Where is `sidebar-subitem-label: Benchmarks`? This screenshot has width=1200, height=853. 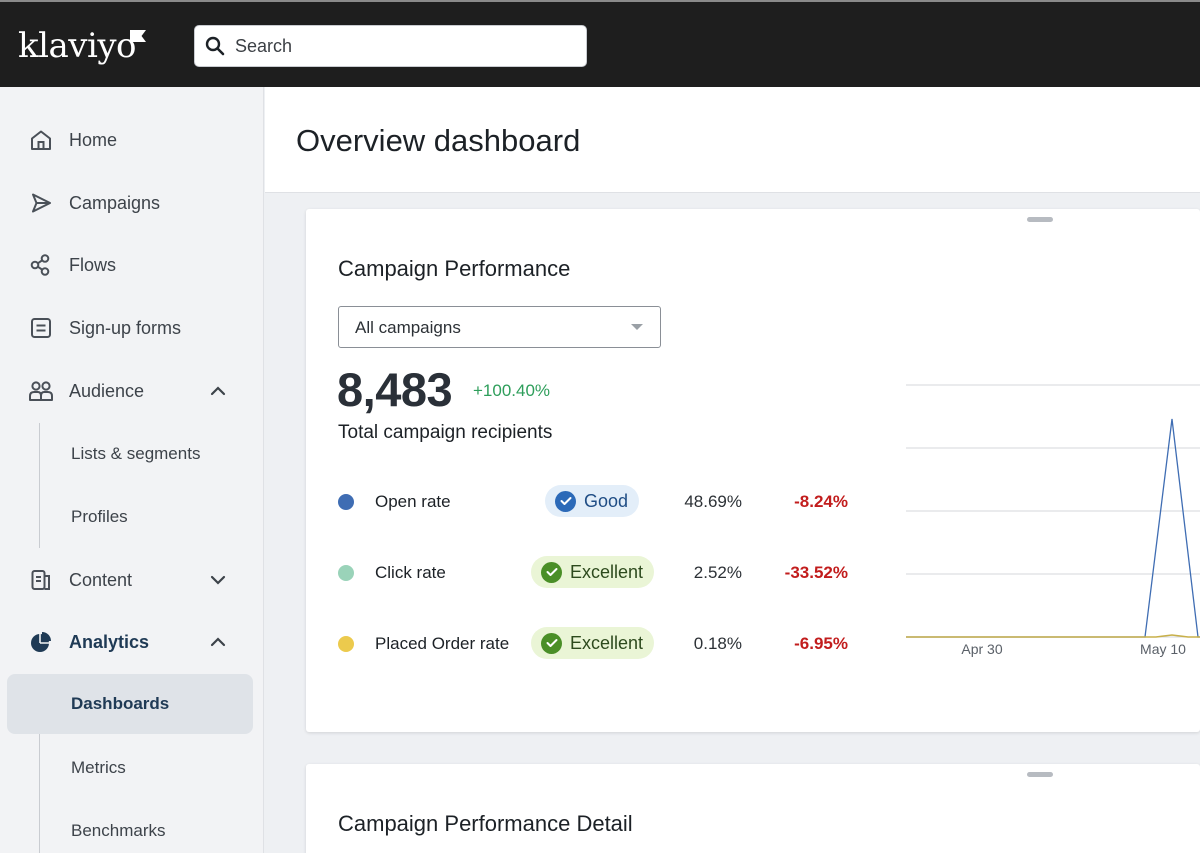
sidebar-subitem-label: Benchmarks is located at coordinates (118, 830).